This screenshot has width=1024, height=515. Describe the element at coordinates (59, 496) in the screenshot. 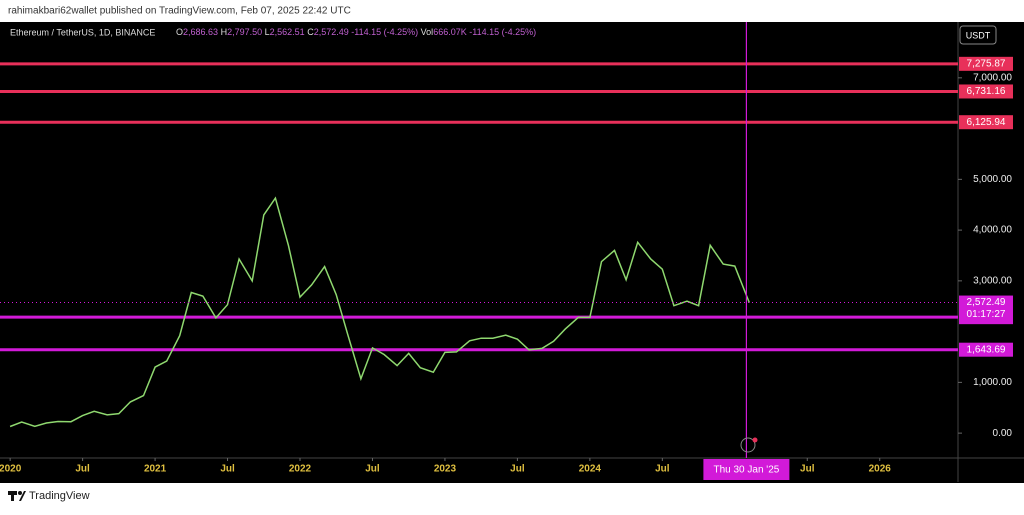

I see `footer: TradingView` at that location.